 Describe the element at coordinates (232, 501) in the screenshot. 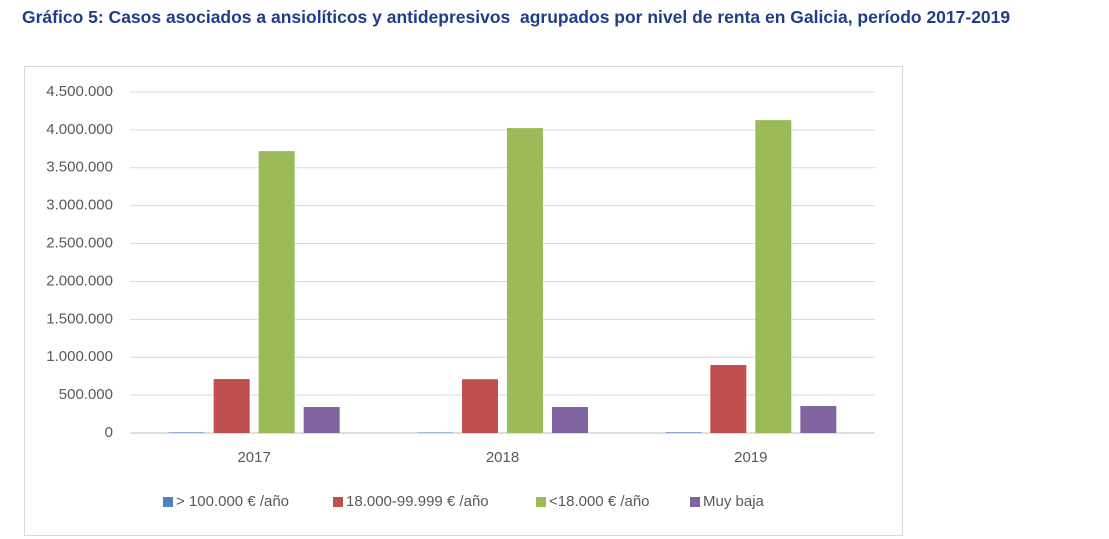

I see `legend-label: > 100.000 € /año` at that location.